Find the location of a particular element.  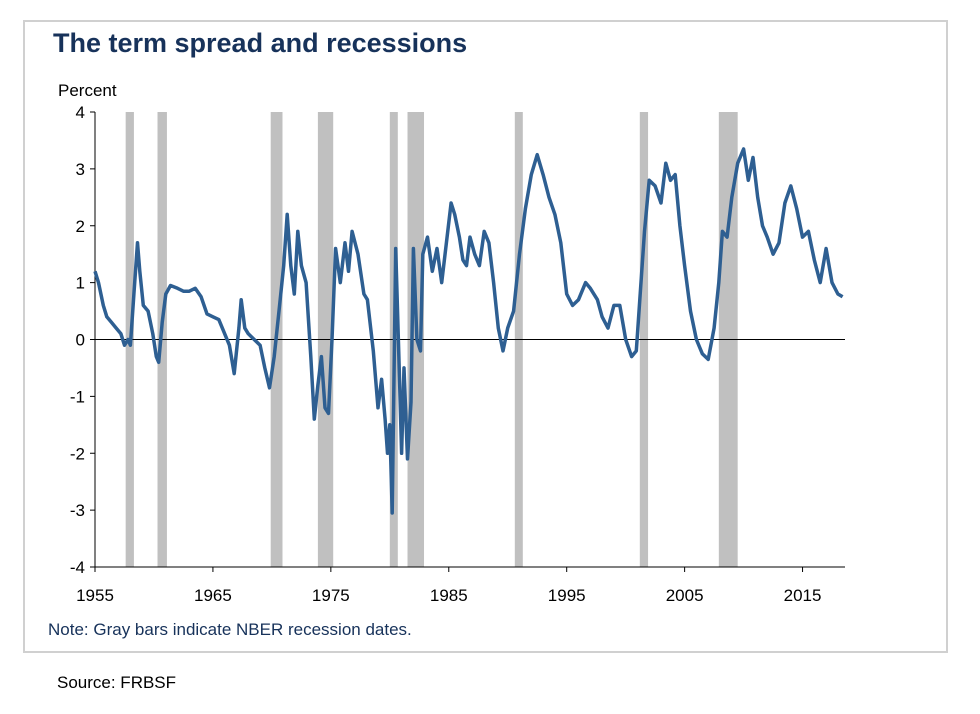

chart-title: The term spread and recessions is located at coordinates (260, 43).